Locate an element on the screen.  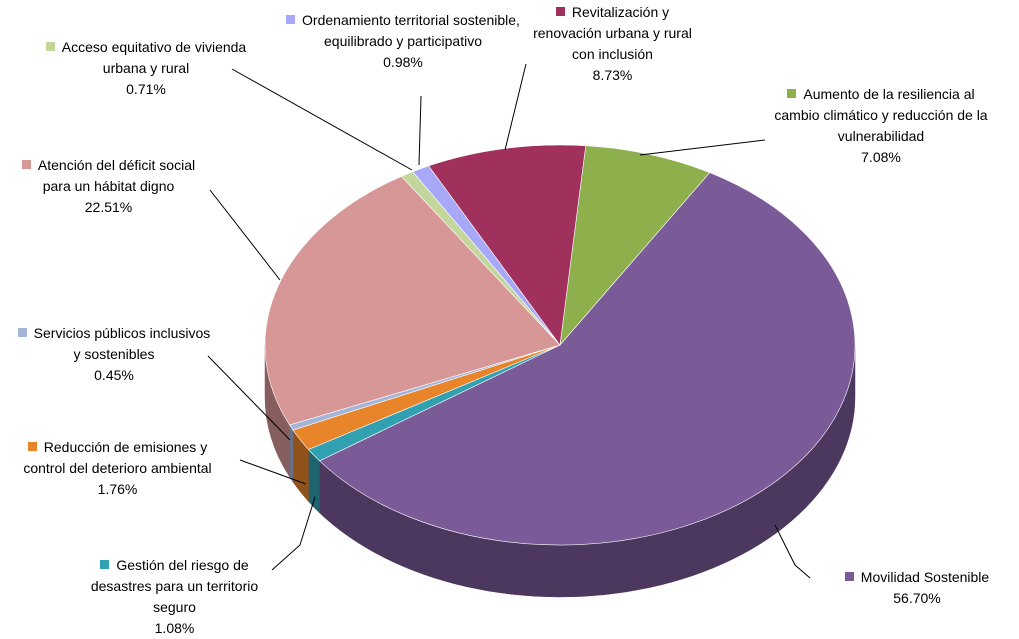
category-label: Movilidad Sostenible is located at coordinates (925, 577).